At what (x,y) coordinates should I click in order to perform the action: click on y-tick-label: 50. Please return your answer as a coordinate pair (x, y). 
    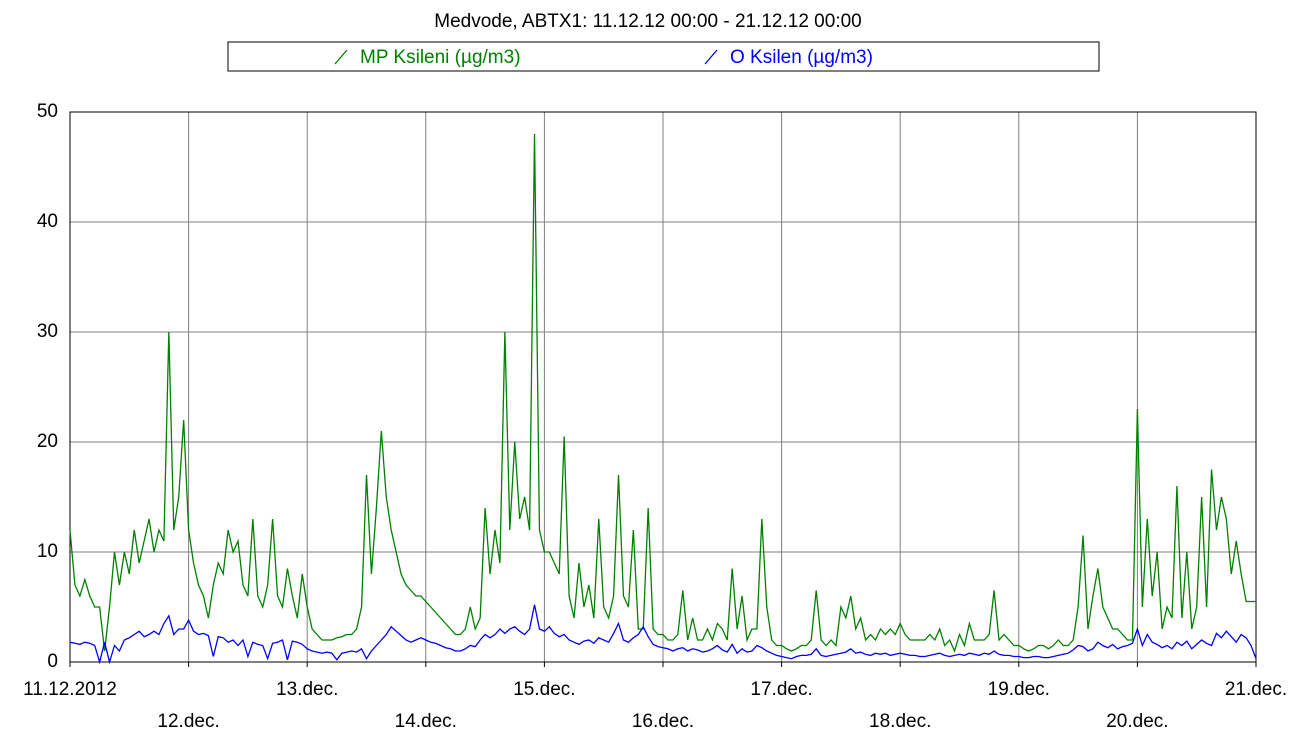
    Looking at the image, I should click on (47, 111).